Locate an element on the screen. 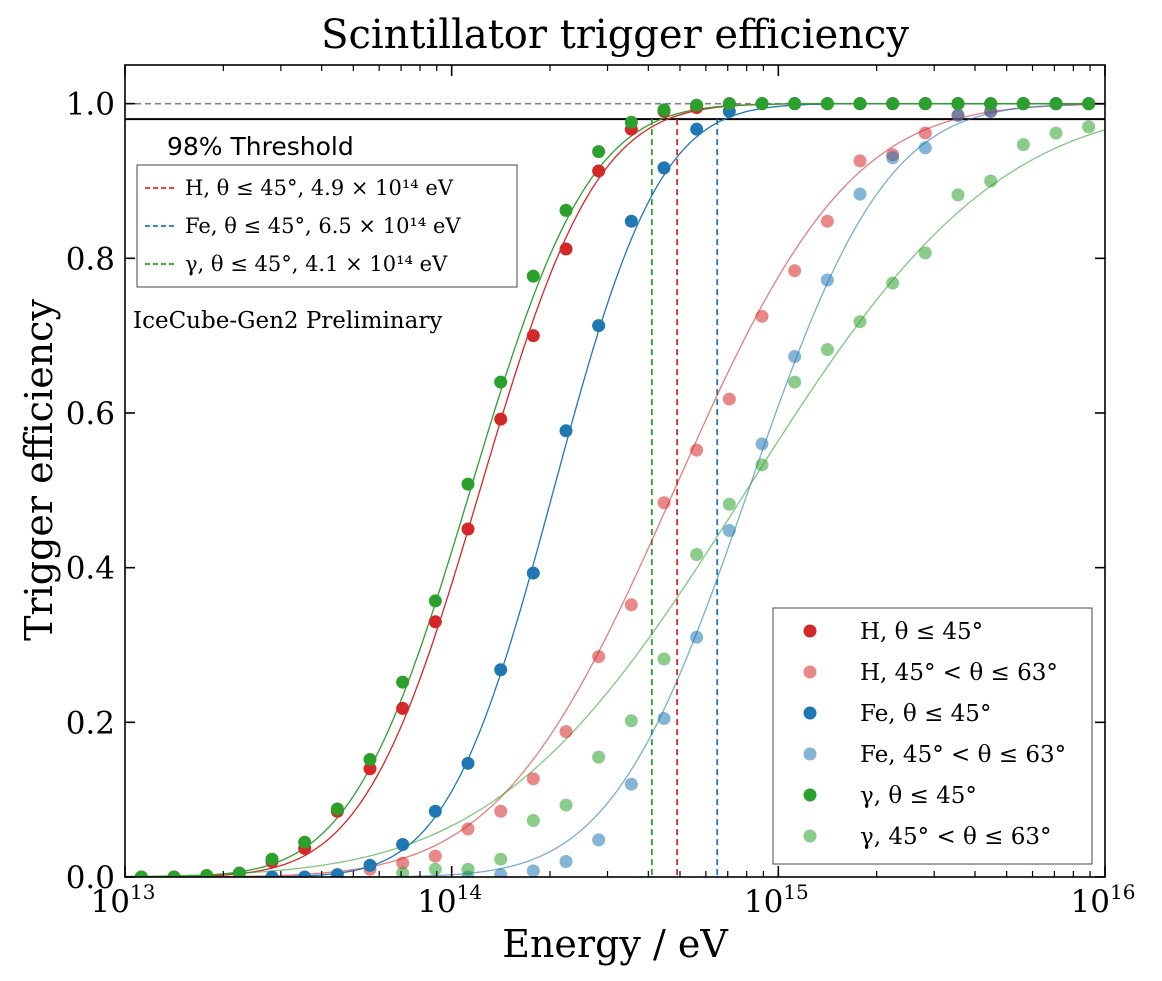 The height and width of the screenshot is (981, 1162). threshold-legend-title: 98% Threshold is located at coordinates (260, 146).